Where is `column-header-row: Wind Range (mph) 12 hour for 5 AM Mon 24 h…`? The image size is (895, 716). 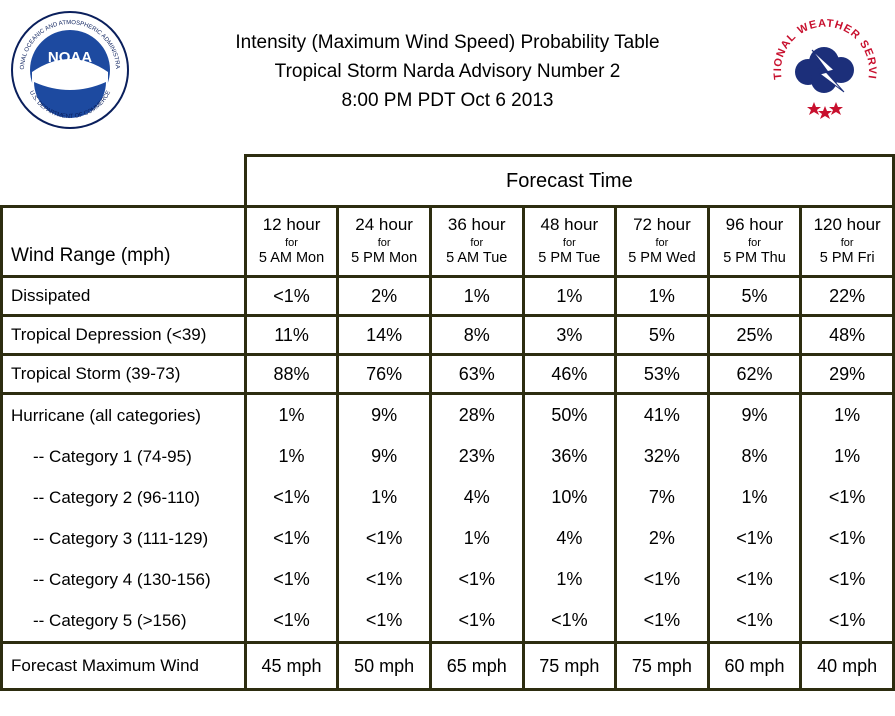
column-header-row: Wind Range (mph) 12 hour for 5 AM Mon 24 h… is located at coordinates (447, 241).